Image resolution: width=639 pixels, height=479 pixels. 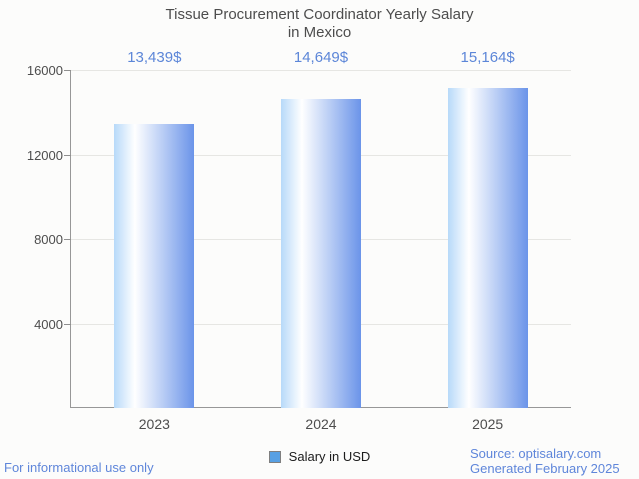 What do you see at coordinates (321, 57) in the screenshot?
I see `bar-value-label: 14,649$` at bounding box center [321, 57].